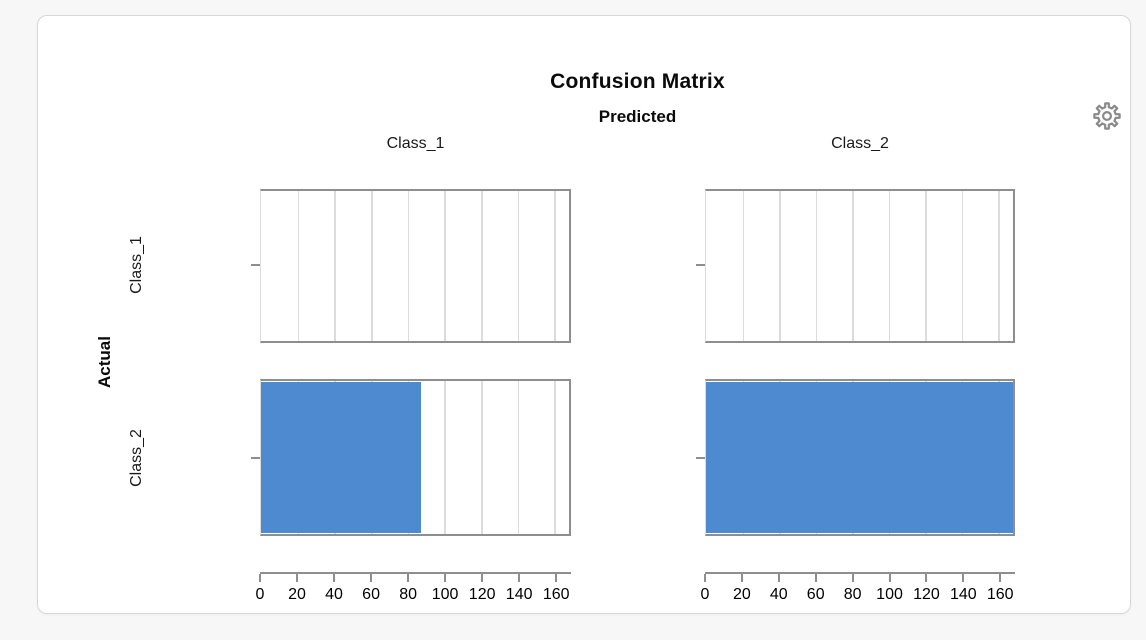 This screenshot has width=1146, height=640. Describe the element at coordinates (104, 362) in the screenshot. I see `row-axis-title: Actual` at that location.